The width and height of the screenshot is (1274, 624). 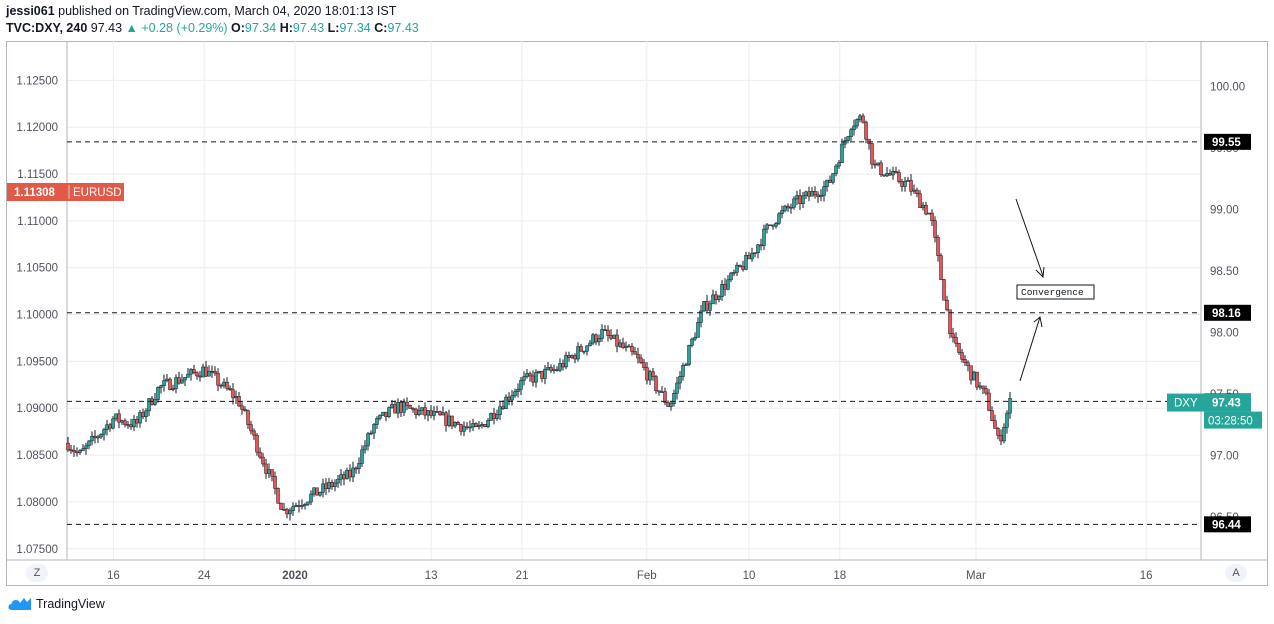 I want to click on left-tick: 1.09000, so click(x=37, y=409).